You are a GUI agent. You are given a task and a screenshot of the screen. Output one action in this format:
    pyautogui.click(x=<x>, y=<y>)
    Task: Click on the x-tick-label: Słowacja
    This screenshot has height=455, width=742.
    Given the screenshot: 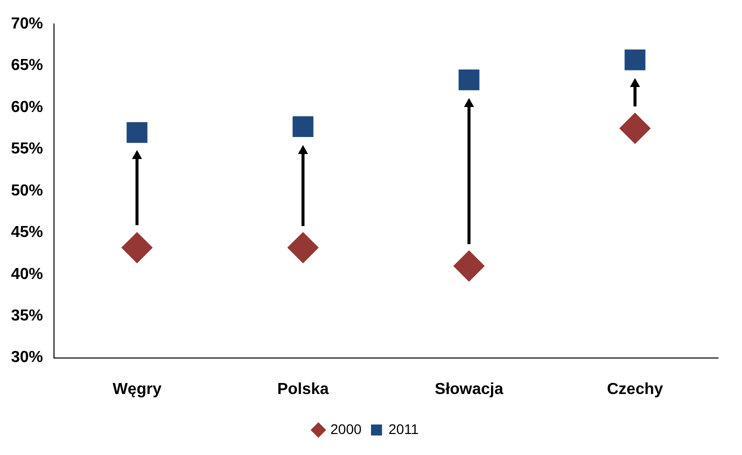 What is the action you would take?
    pyautogui.click(x=469, y=389)
    